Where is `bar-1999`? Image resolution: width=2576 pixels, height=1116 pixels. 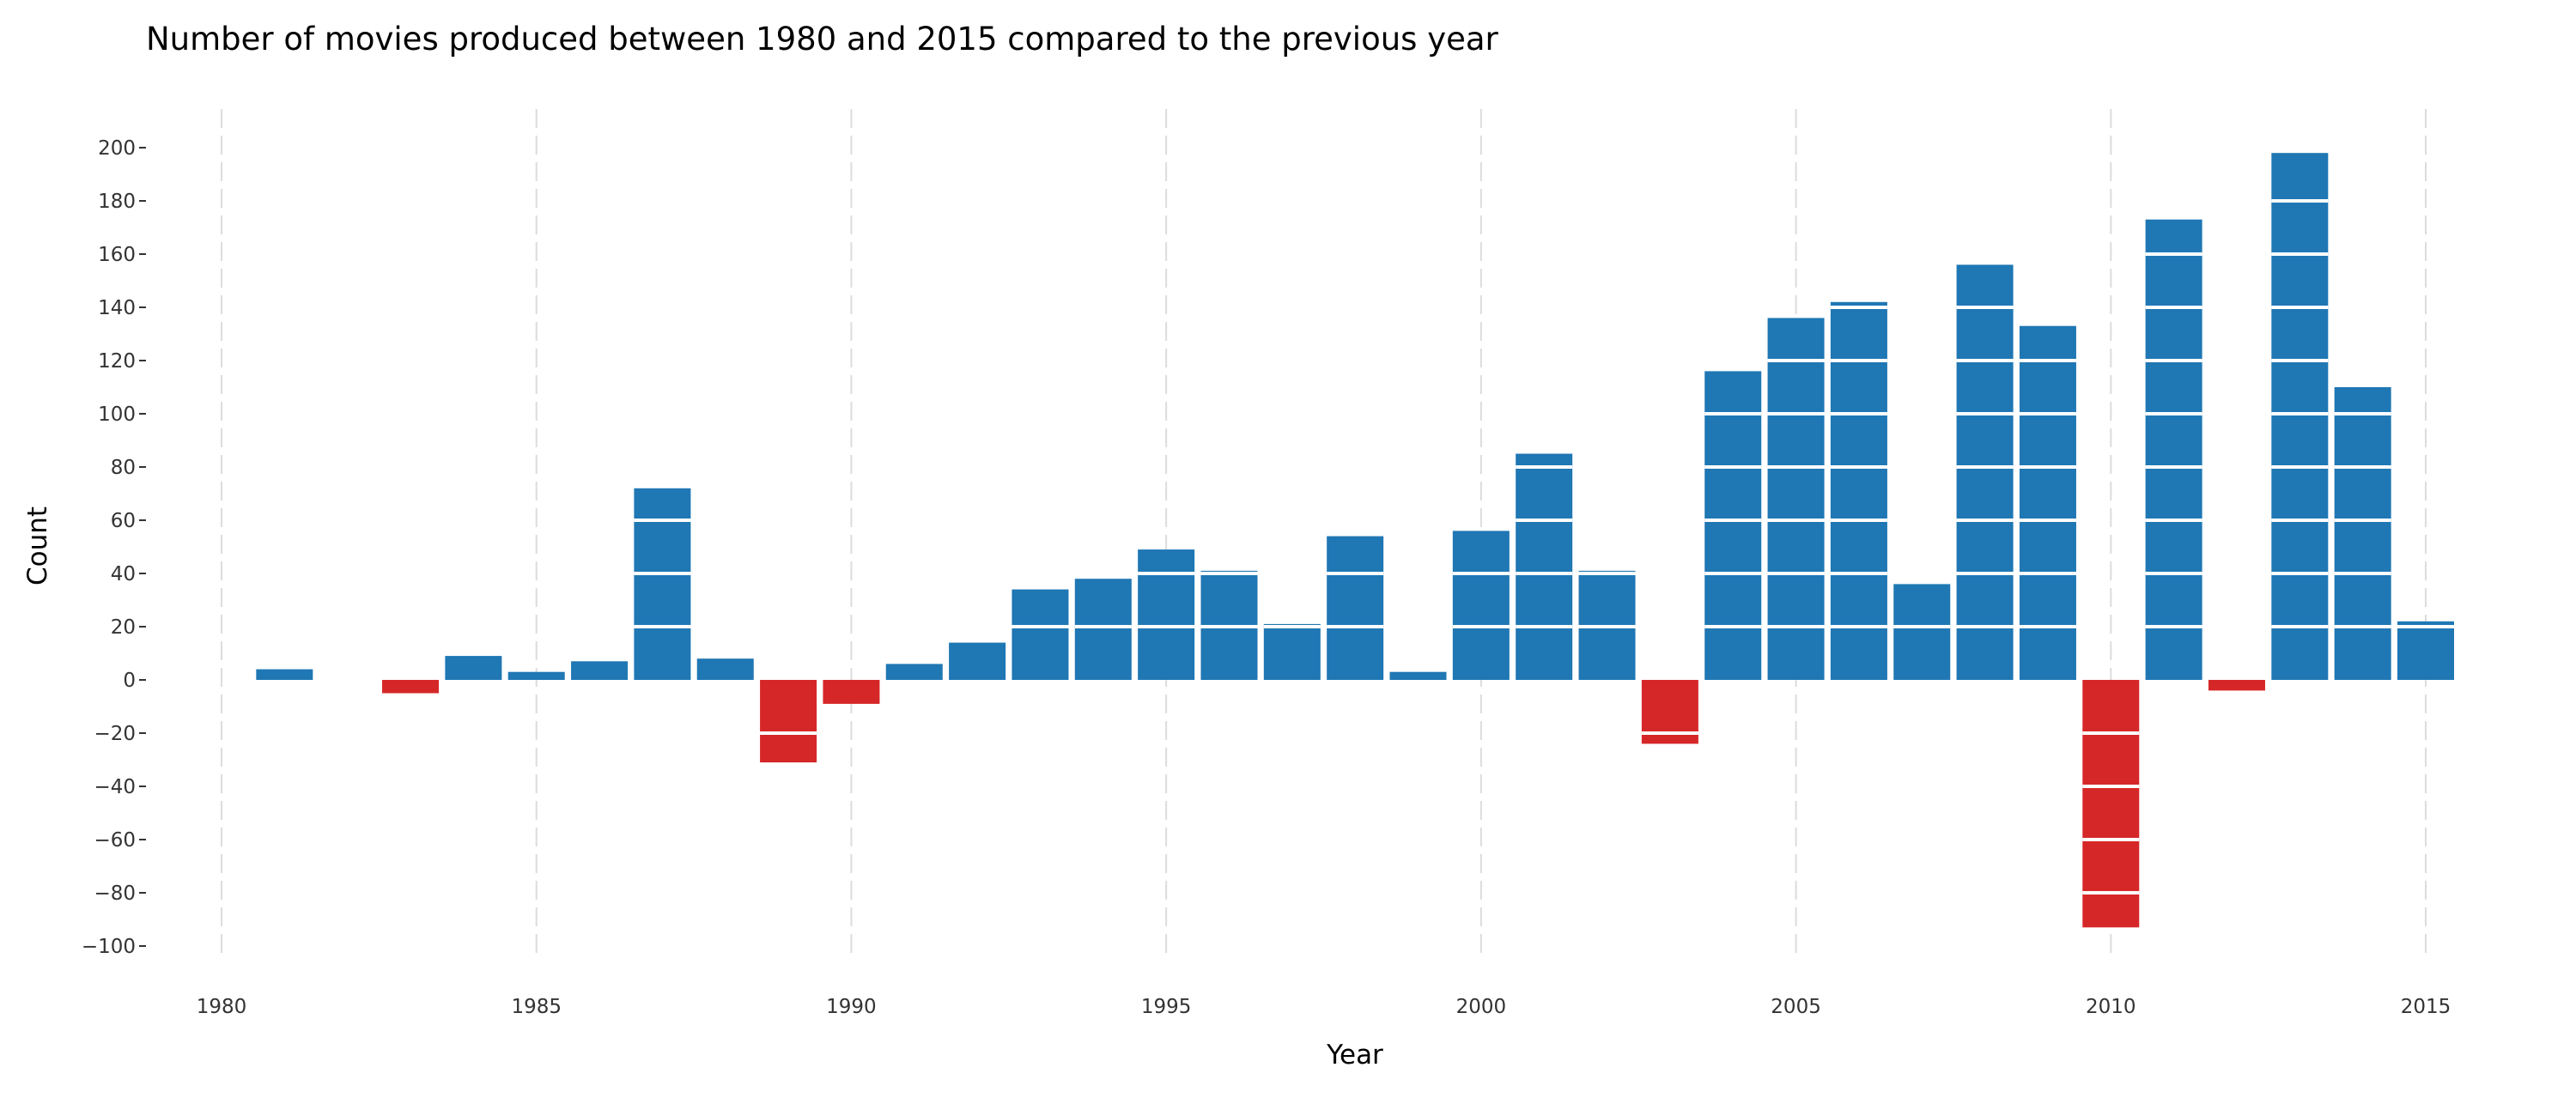 bar-1999 is located at coordinates (1418, 676).